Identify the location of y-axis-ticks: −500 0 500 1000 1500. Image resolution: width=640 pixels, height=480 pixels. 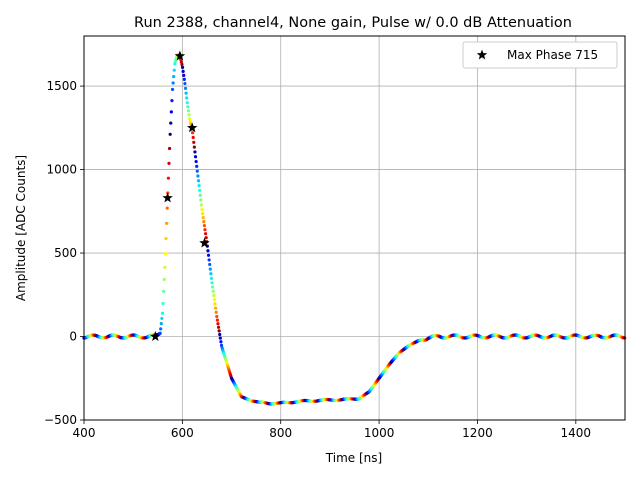
(64, 253).